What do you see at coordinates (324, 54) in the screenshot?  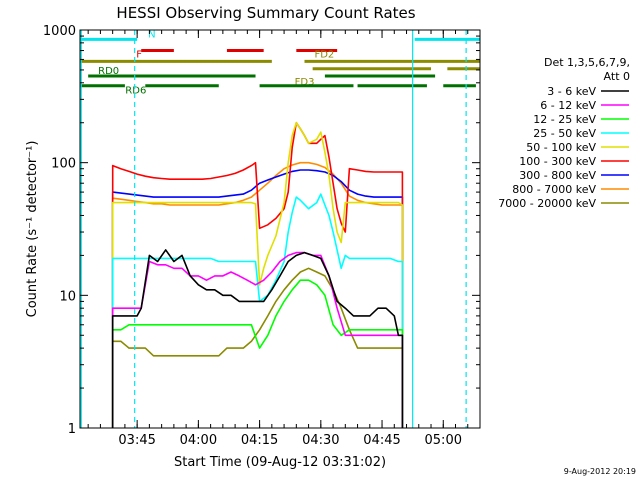 I see `flag-label-fd2: FD2` at bounding box center [324, 54].